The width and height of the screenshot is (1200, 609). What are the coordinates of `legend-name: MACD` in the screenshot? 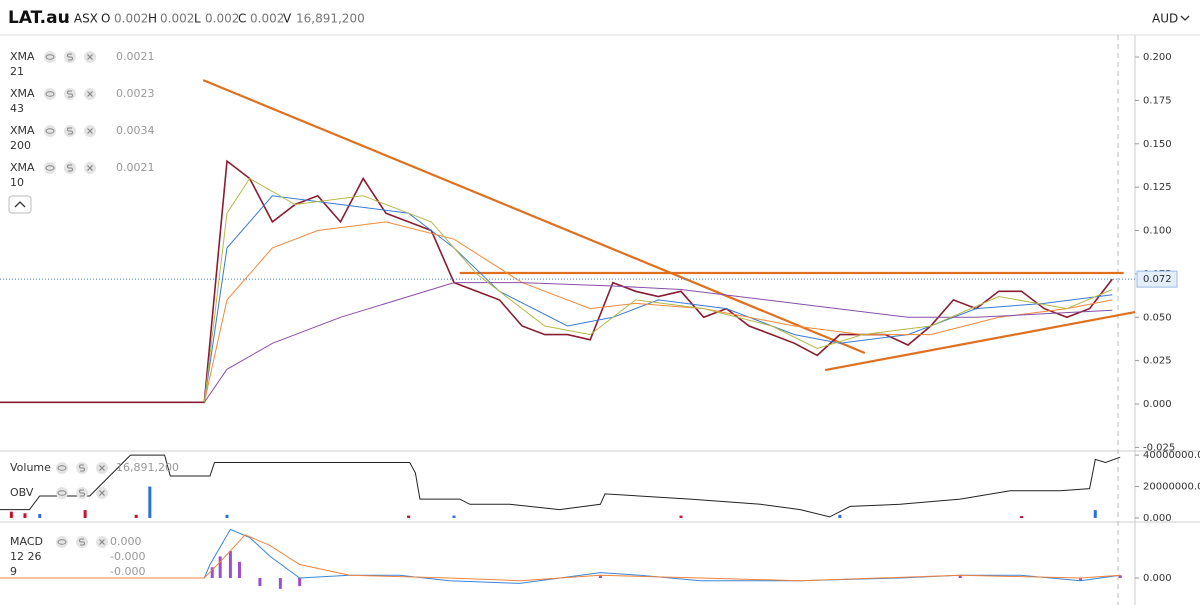 It's located at (26, 541).